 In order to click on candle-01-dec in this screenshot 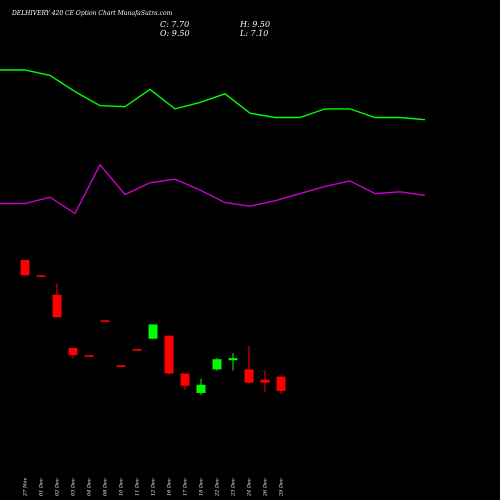, I will do `click(41, 276)`.